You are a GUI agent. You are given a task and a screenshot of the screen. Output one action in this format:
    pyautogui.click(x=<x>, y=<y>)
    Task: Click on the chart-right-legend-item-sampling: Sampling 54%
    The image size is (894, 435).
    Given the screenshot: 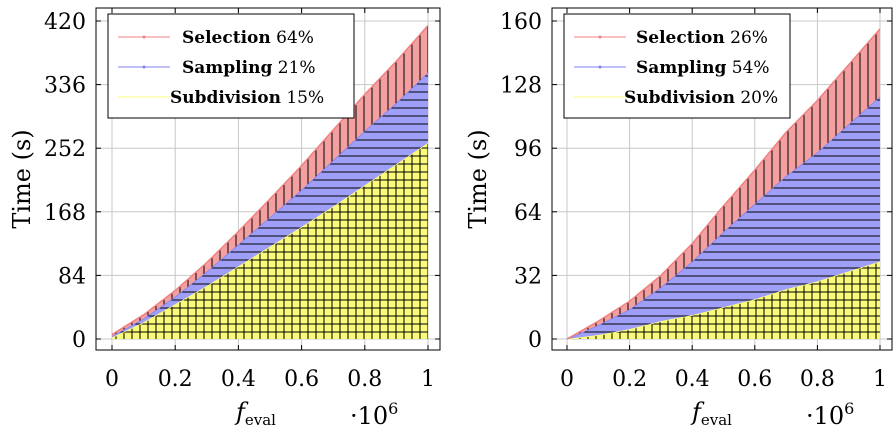 What is the action you would take?
    pyautogui.click(x=672, y=68)
    